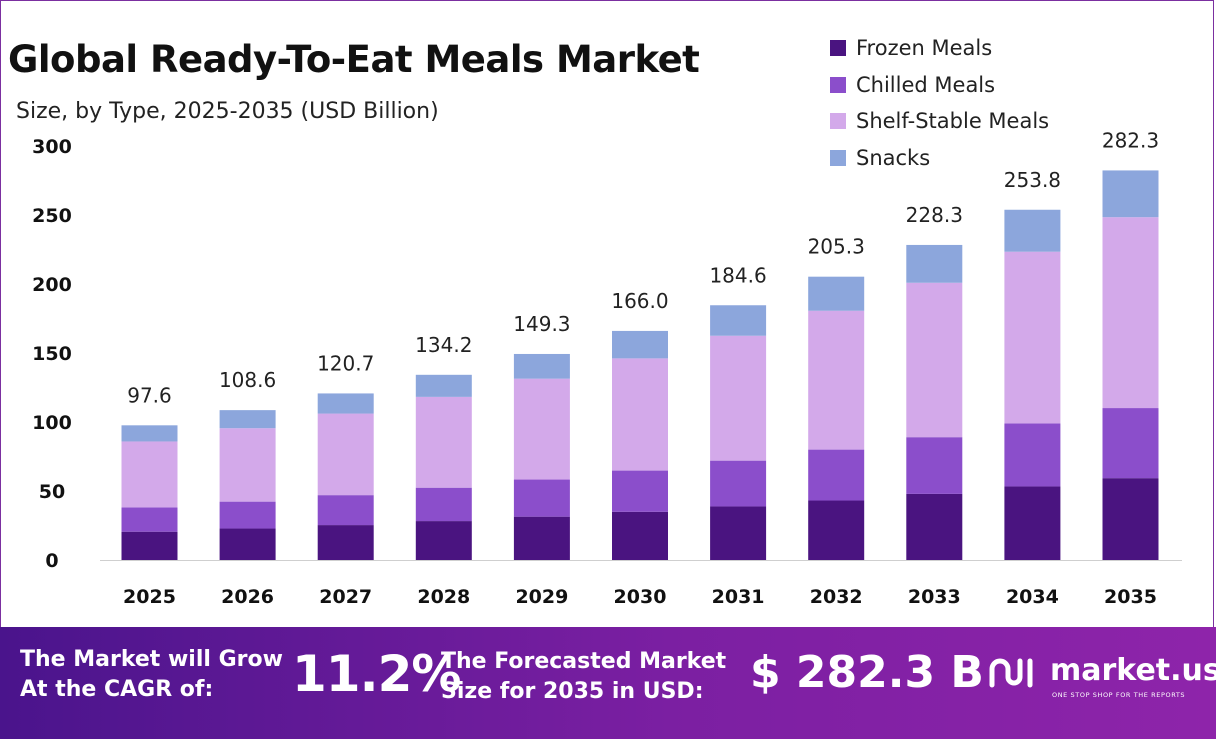 The height and width of the screenshot is (739, 1216). Describe the element at coordinates (640, 597) in the screenshot. I see `x-tick-label-2030: 2030` at that location.